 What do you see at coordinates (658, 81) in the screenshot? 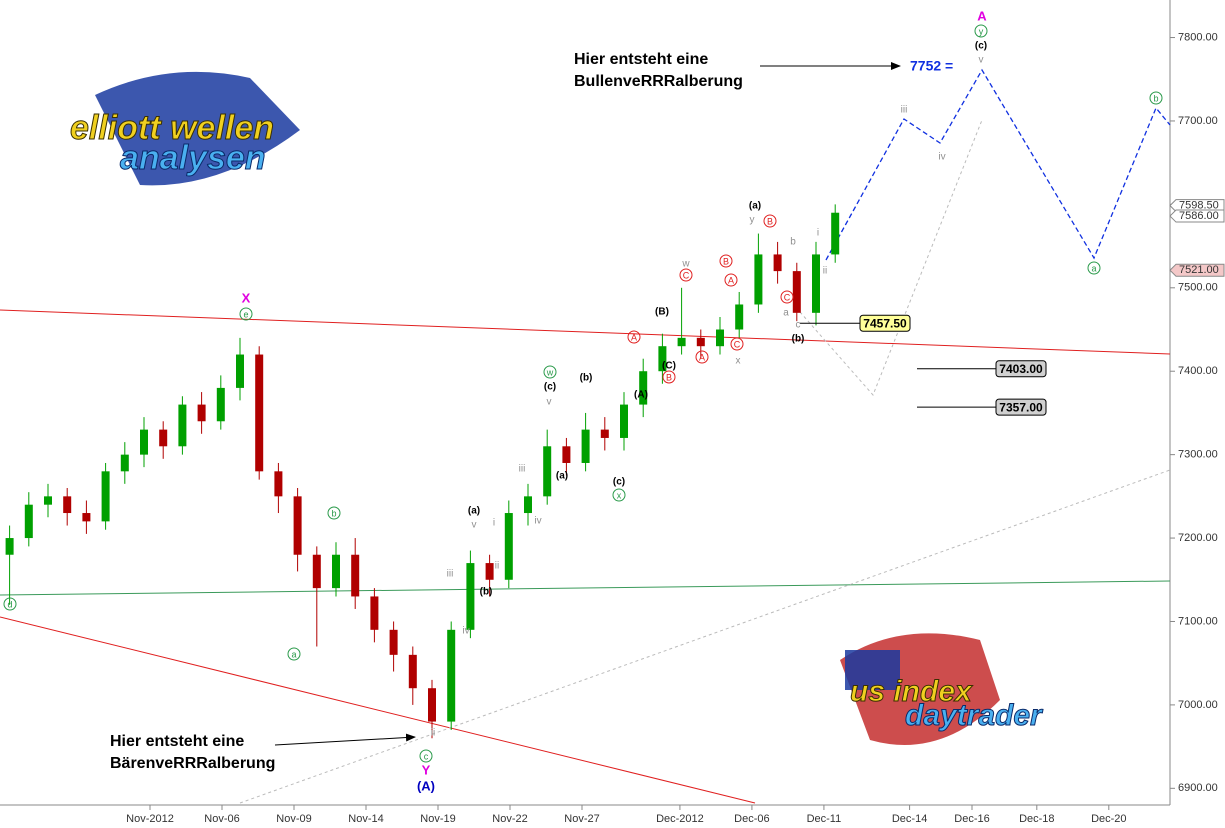
I see `note: BullenveRRRalberung` at bounding box center [658, 81].